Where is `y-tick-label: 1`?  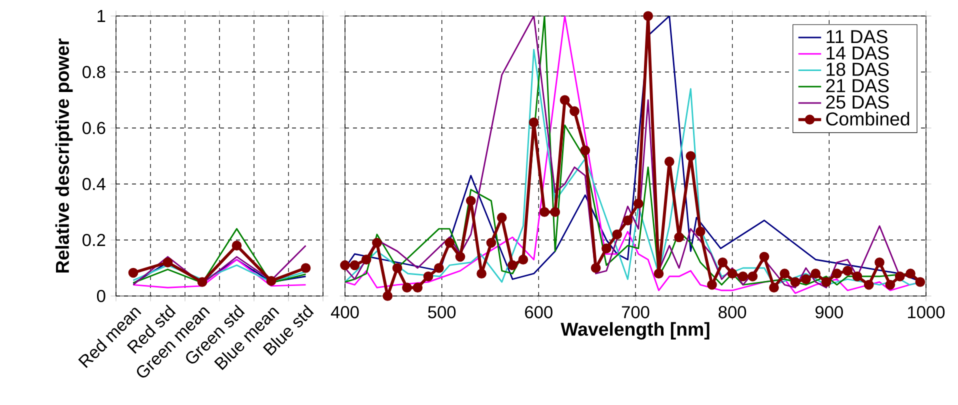
y-tick-label: 1 is located at coordinates (102, 16).